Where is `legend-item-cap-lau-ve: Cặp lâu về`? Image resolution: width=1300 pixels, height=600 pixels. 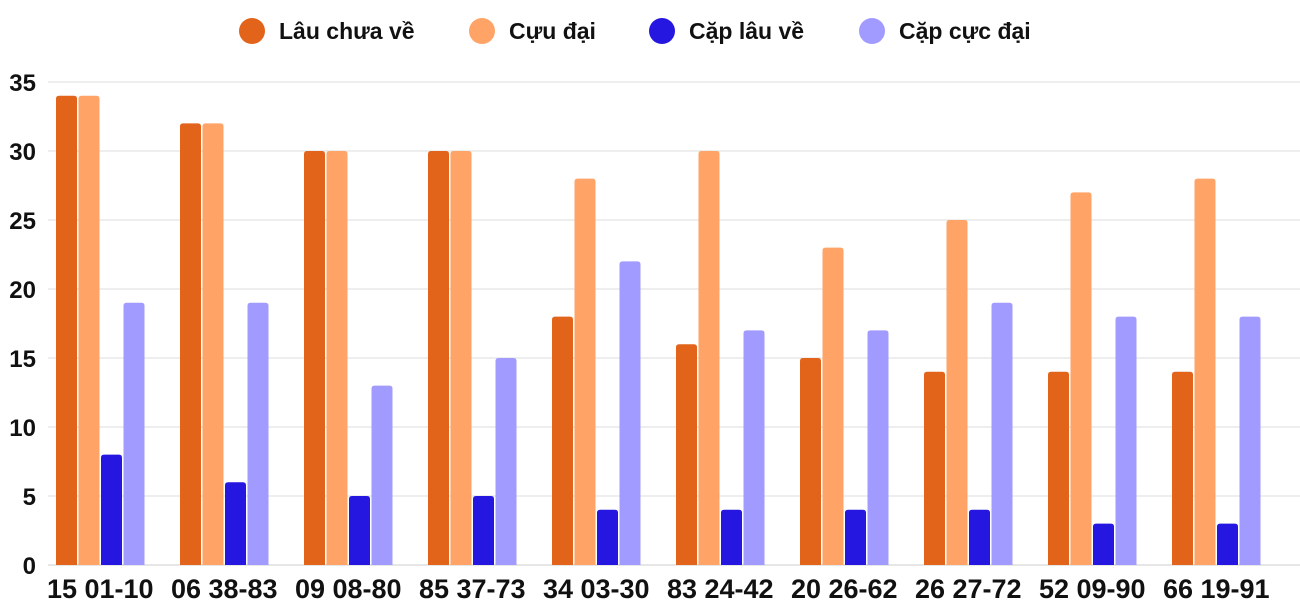
legend-item-cap-lau-ve: Cặp lâu về is located at coordinates (726, 31).